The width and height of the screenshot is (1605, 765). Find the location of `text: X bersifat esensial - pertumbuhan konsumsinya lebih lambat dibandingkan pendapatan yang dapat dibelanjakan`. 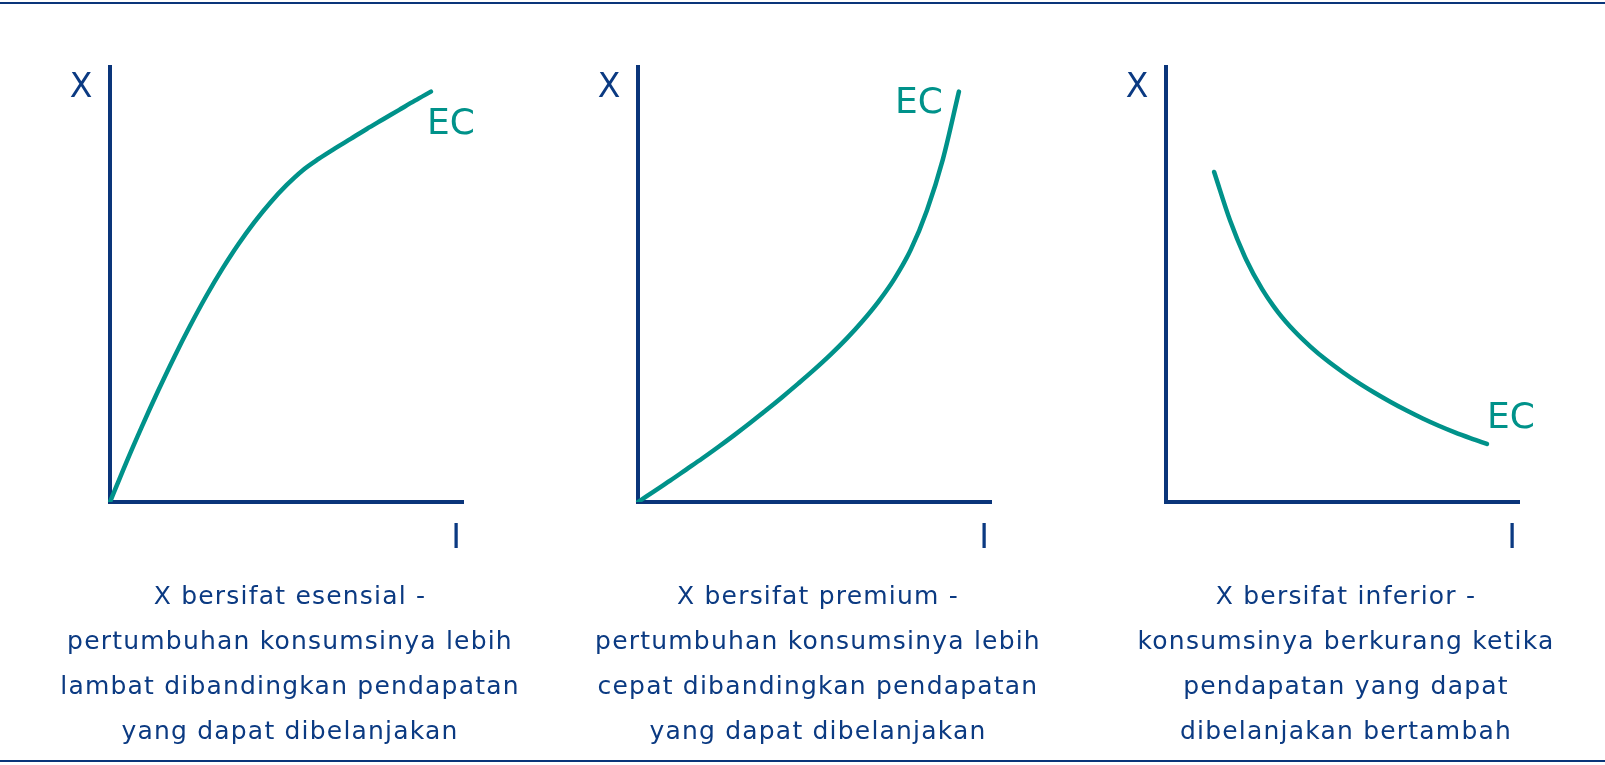

text: X bersifat esensial - pertumbuhan konsumsinya lebih lambat dibandingkan pendapatan yang dapat dibelanjakan is located at coordinates (290, 663).